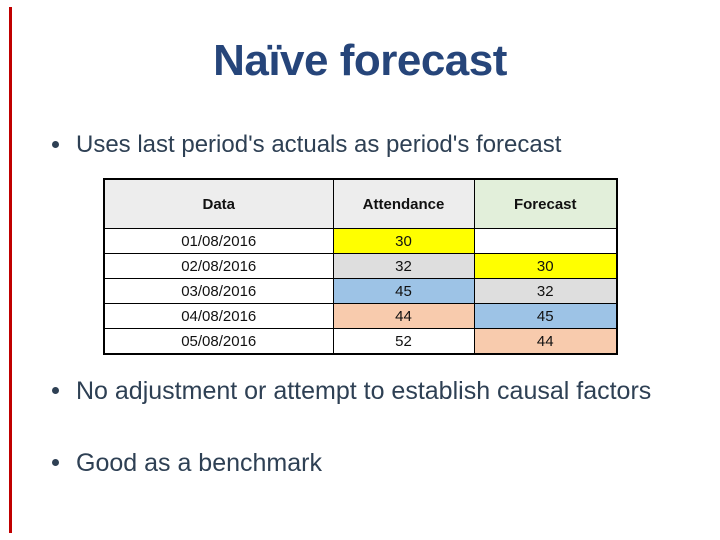 The image size is (720, 540). What do you see at coordinates (218, 341) in the screenshot?
I see `cell-date: 05/08/2016` at bounding box center [218, 341].